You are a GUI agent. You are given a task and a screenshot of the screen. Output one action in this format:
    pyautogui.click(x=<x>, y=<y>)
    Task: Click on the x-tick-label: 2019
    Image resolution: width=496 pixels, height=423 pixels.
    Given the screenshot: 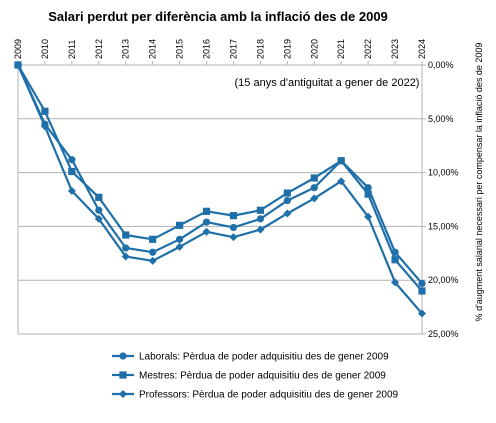 What is the action you would take?
    pyautogui.click(x=287, y=49)
    